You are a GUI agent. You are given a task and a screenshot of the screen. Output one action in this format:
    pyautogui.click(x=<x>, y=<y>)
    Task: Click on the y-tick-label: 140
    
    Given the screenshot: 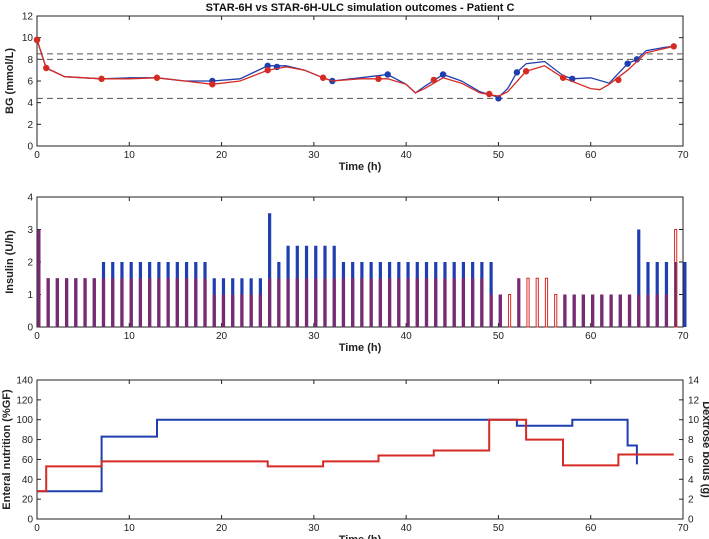 What is the action you would take?
    pyautogui.click(x=24, y=381)
    